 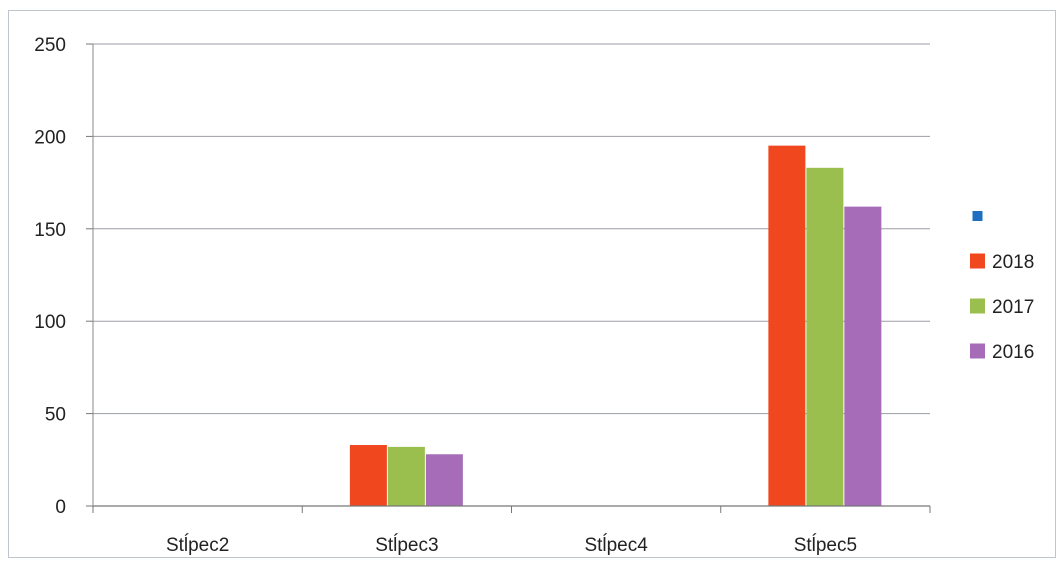 I want to click on y-axis-ticks: 0 50 100 150 200 250, so click(x=63, y=276).